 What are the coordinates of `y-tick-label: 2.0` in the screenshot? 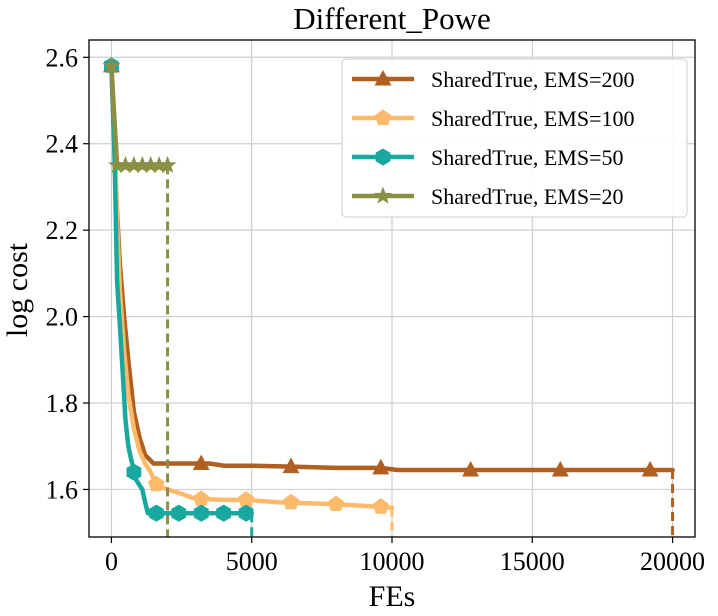 It's located at (62, 317).